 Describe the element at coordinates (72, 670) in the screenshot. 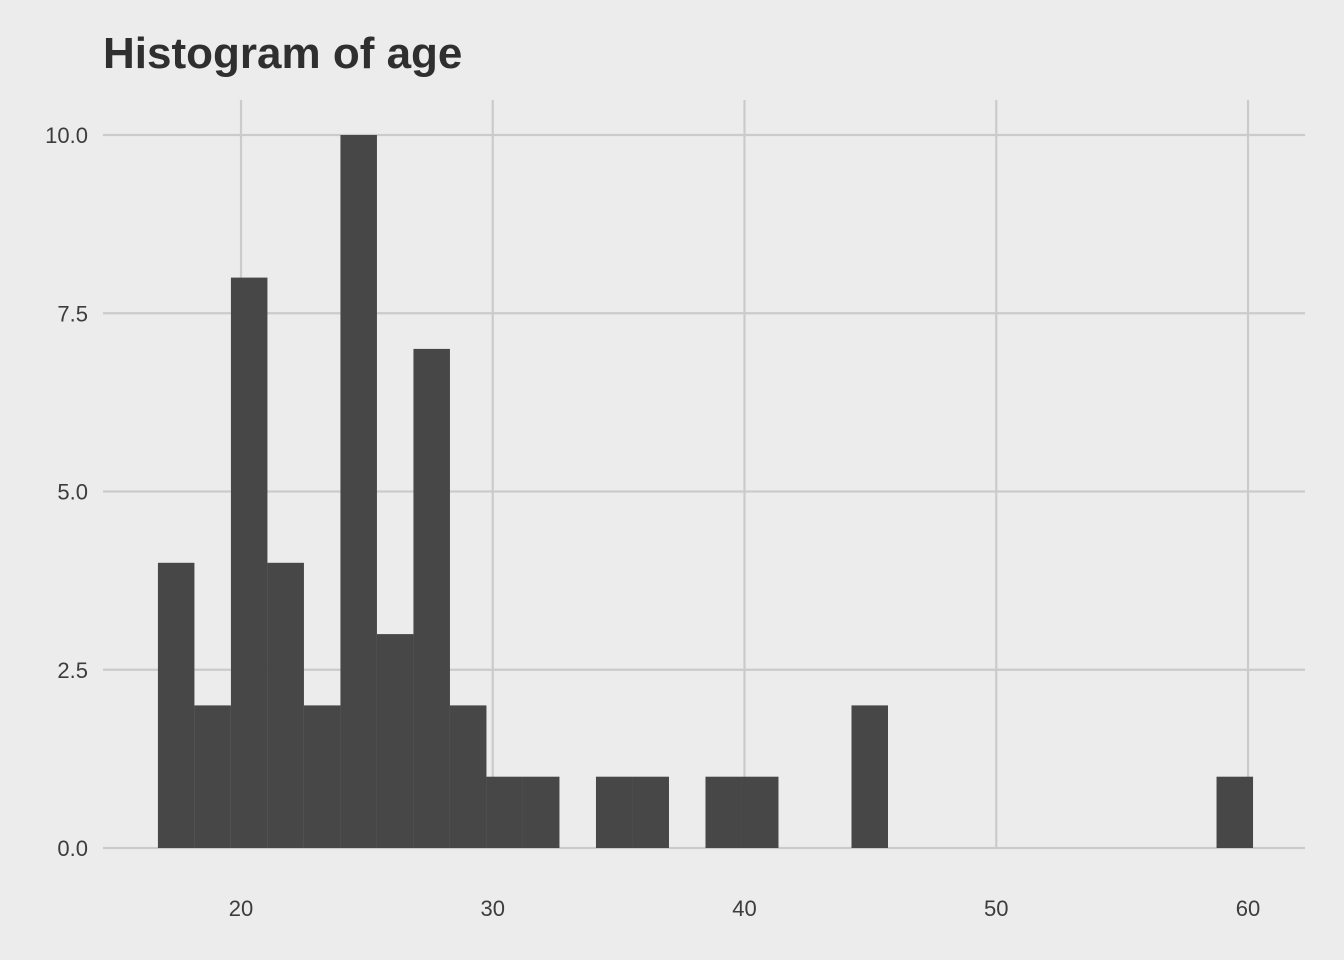

I see `y-tick-label: 2.5` at that location.